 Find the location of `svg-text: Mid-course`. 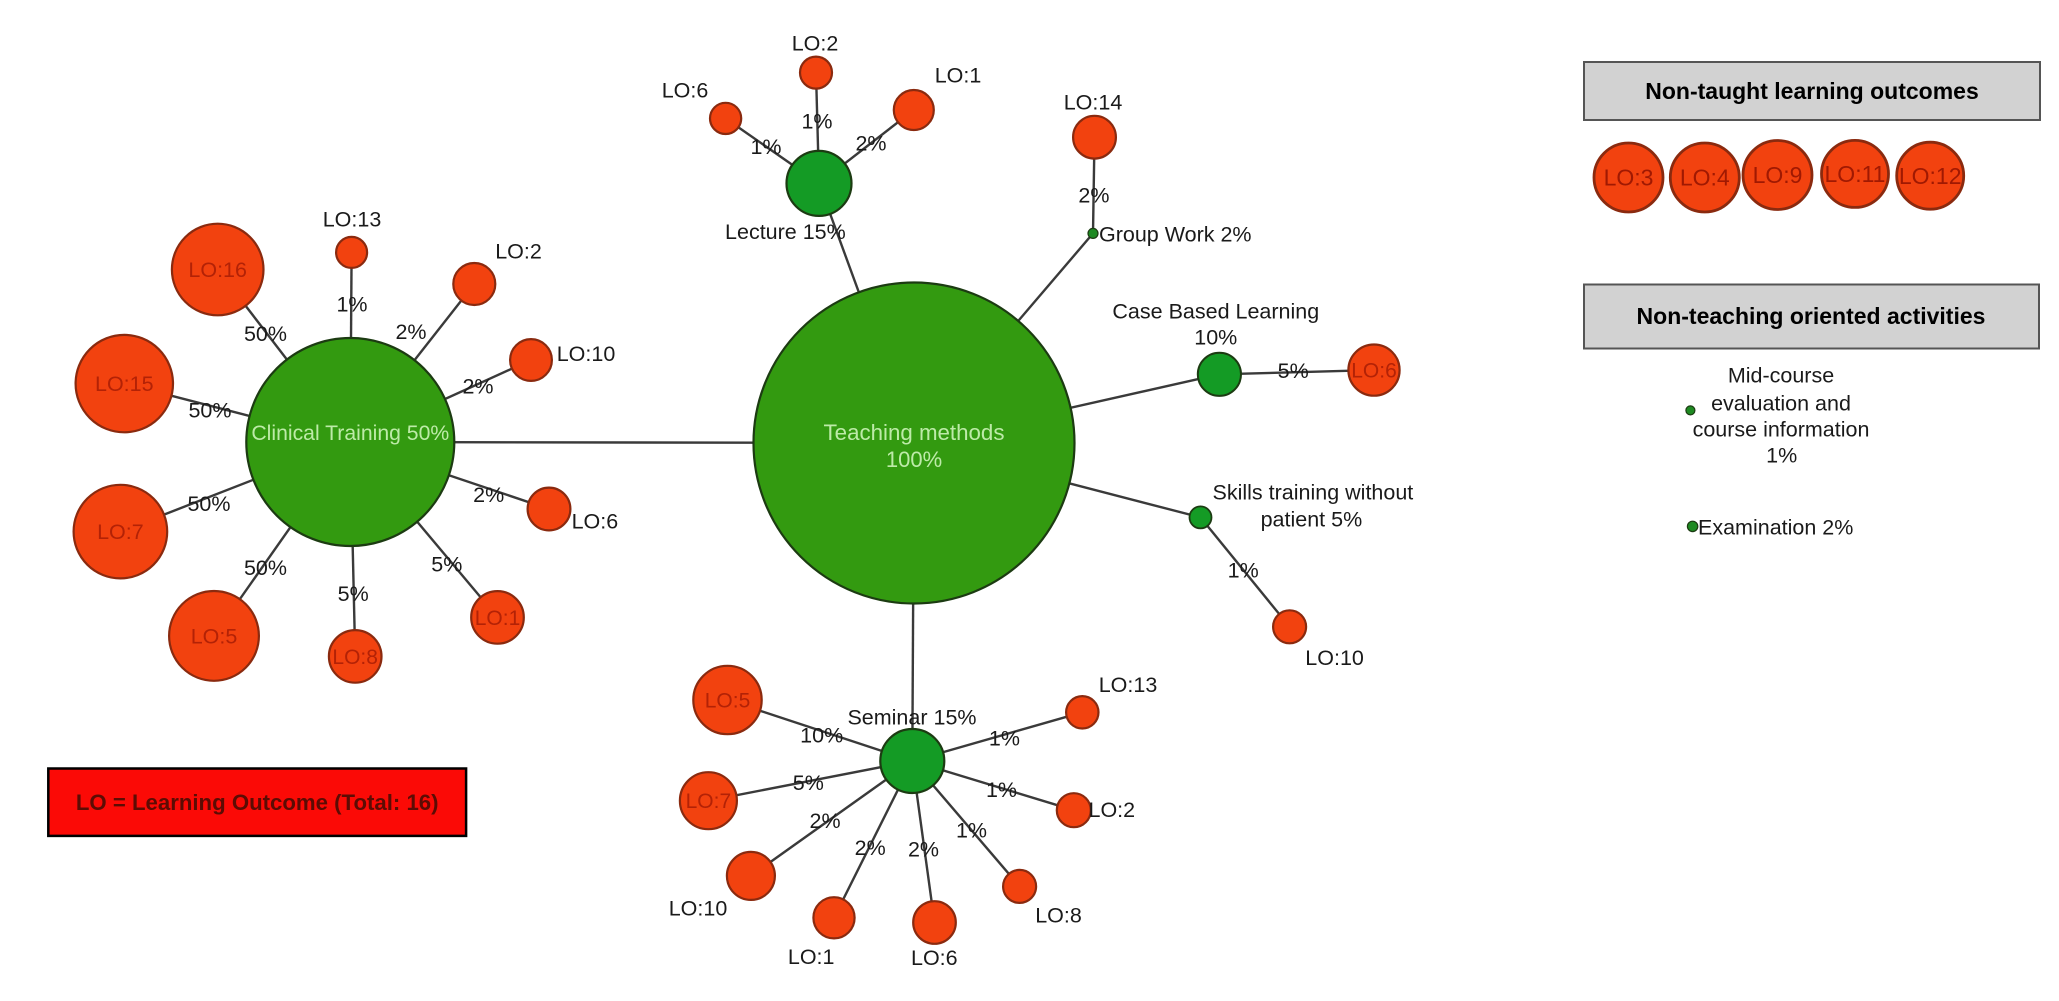

svg-text: Mid-course is located at coordinates (1781, 376).